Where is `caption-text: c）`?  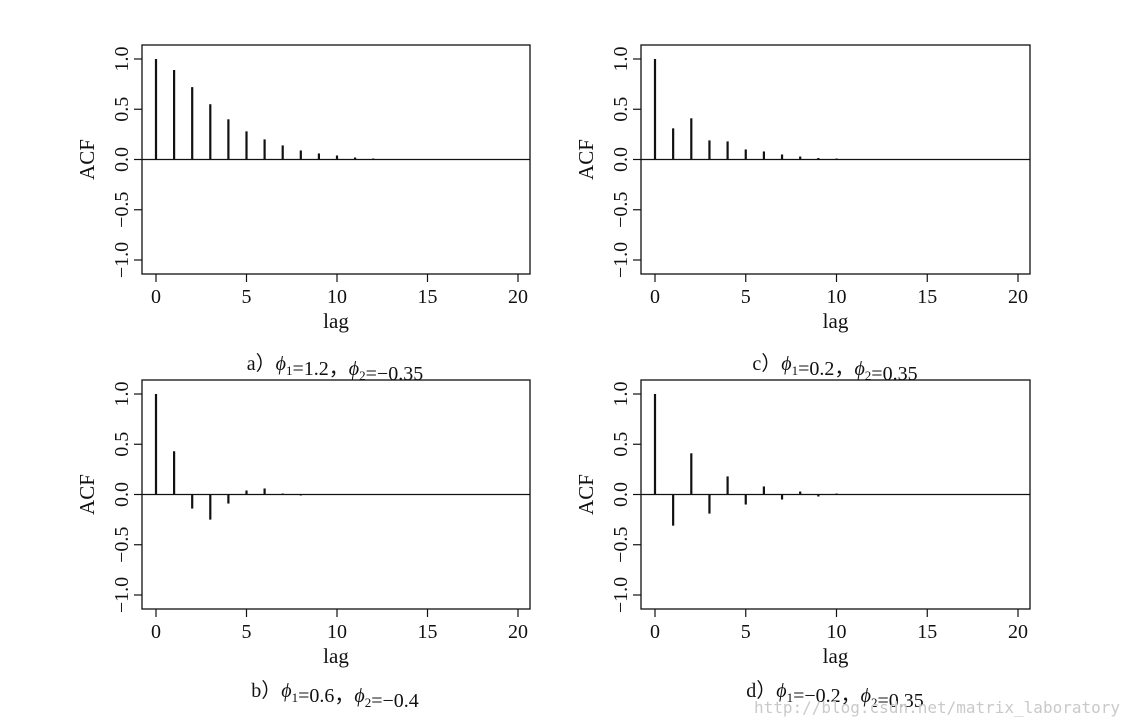 caption-text: c） is located at coordinates (766, 363).